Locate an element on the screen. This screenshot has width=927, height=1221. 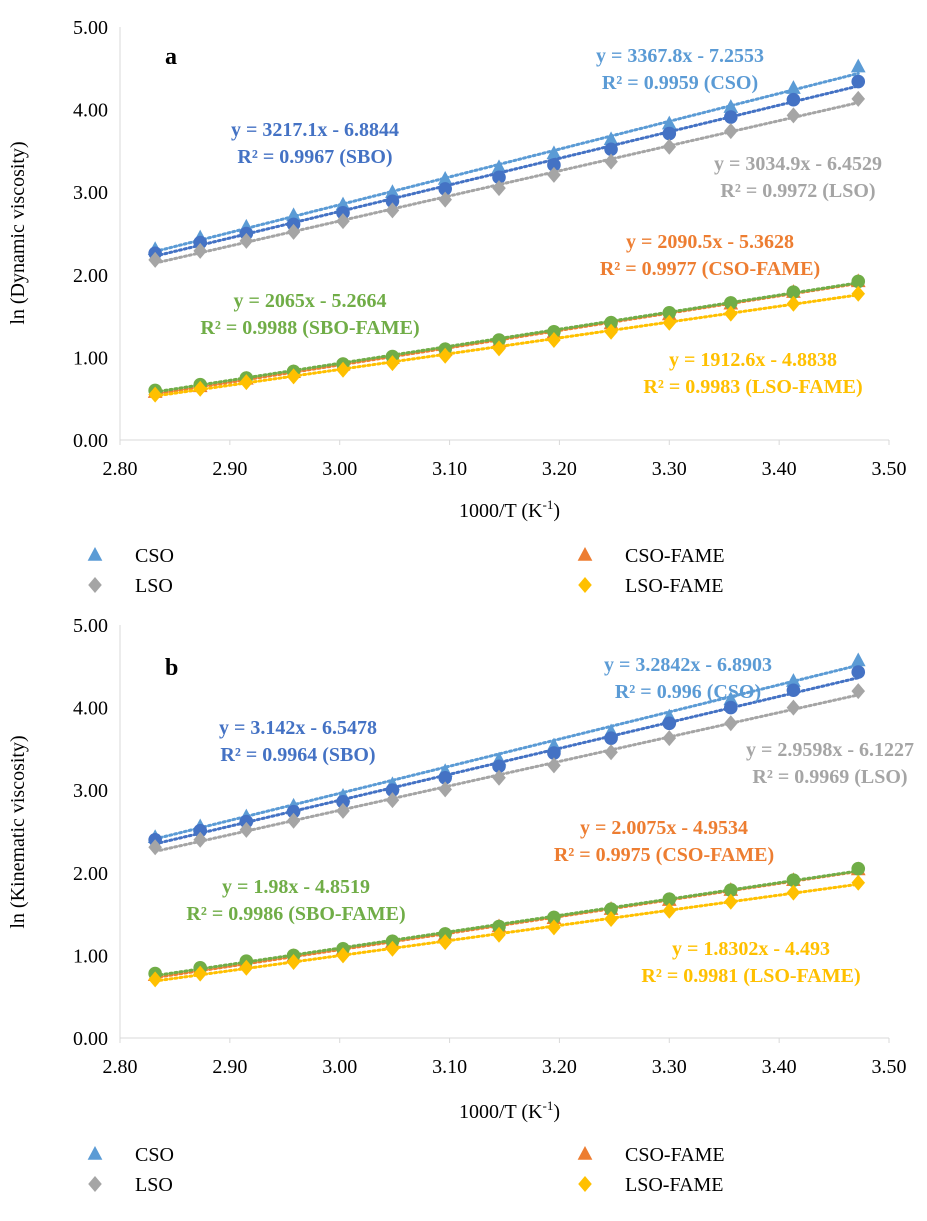
equation-label-lso-trend: y = 2.9598x - 6.1227 R² = 0.9969 (LSO) is located at coordinates (830, 763).